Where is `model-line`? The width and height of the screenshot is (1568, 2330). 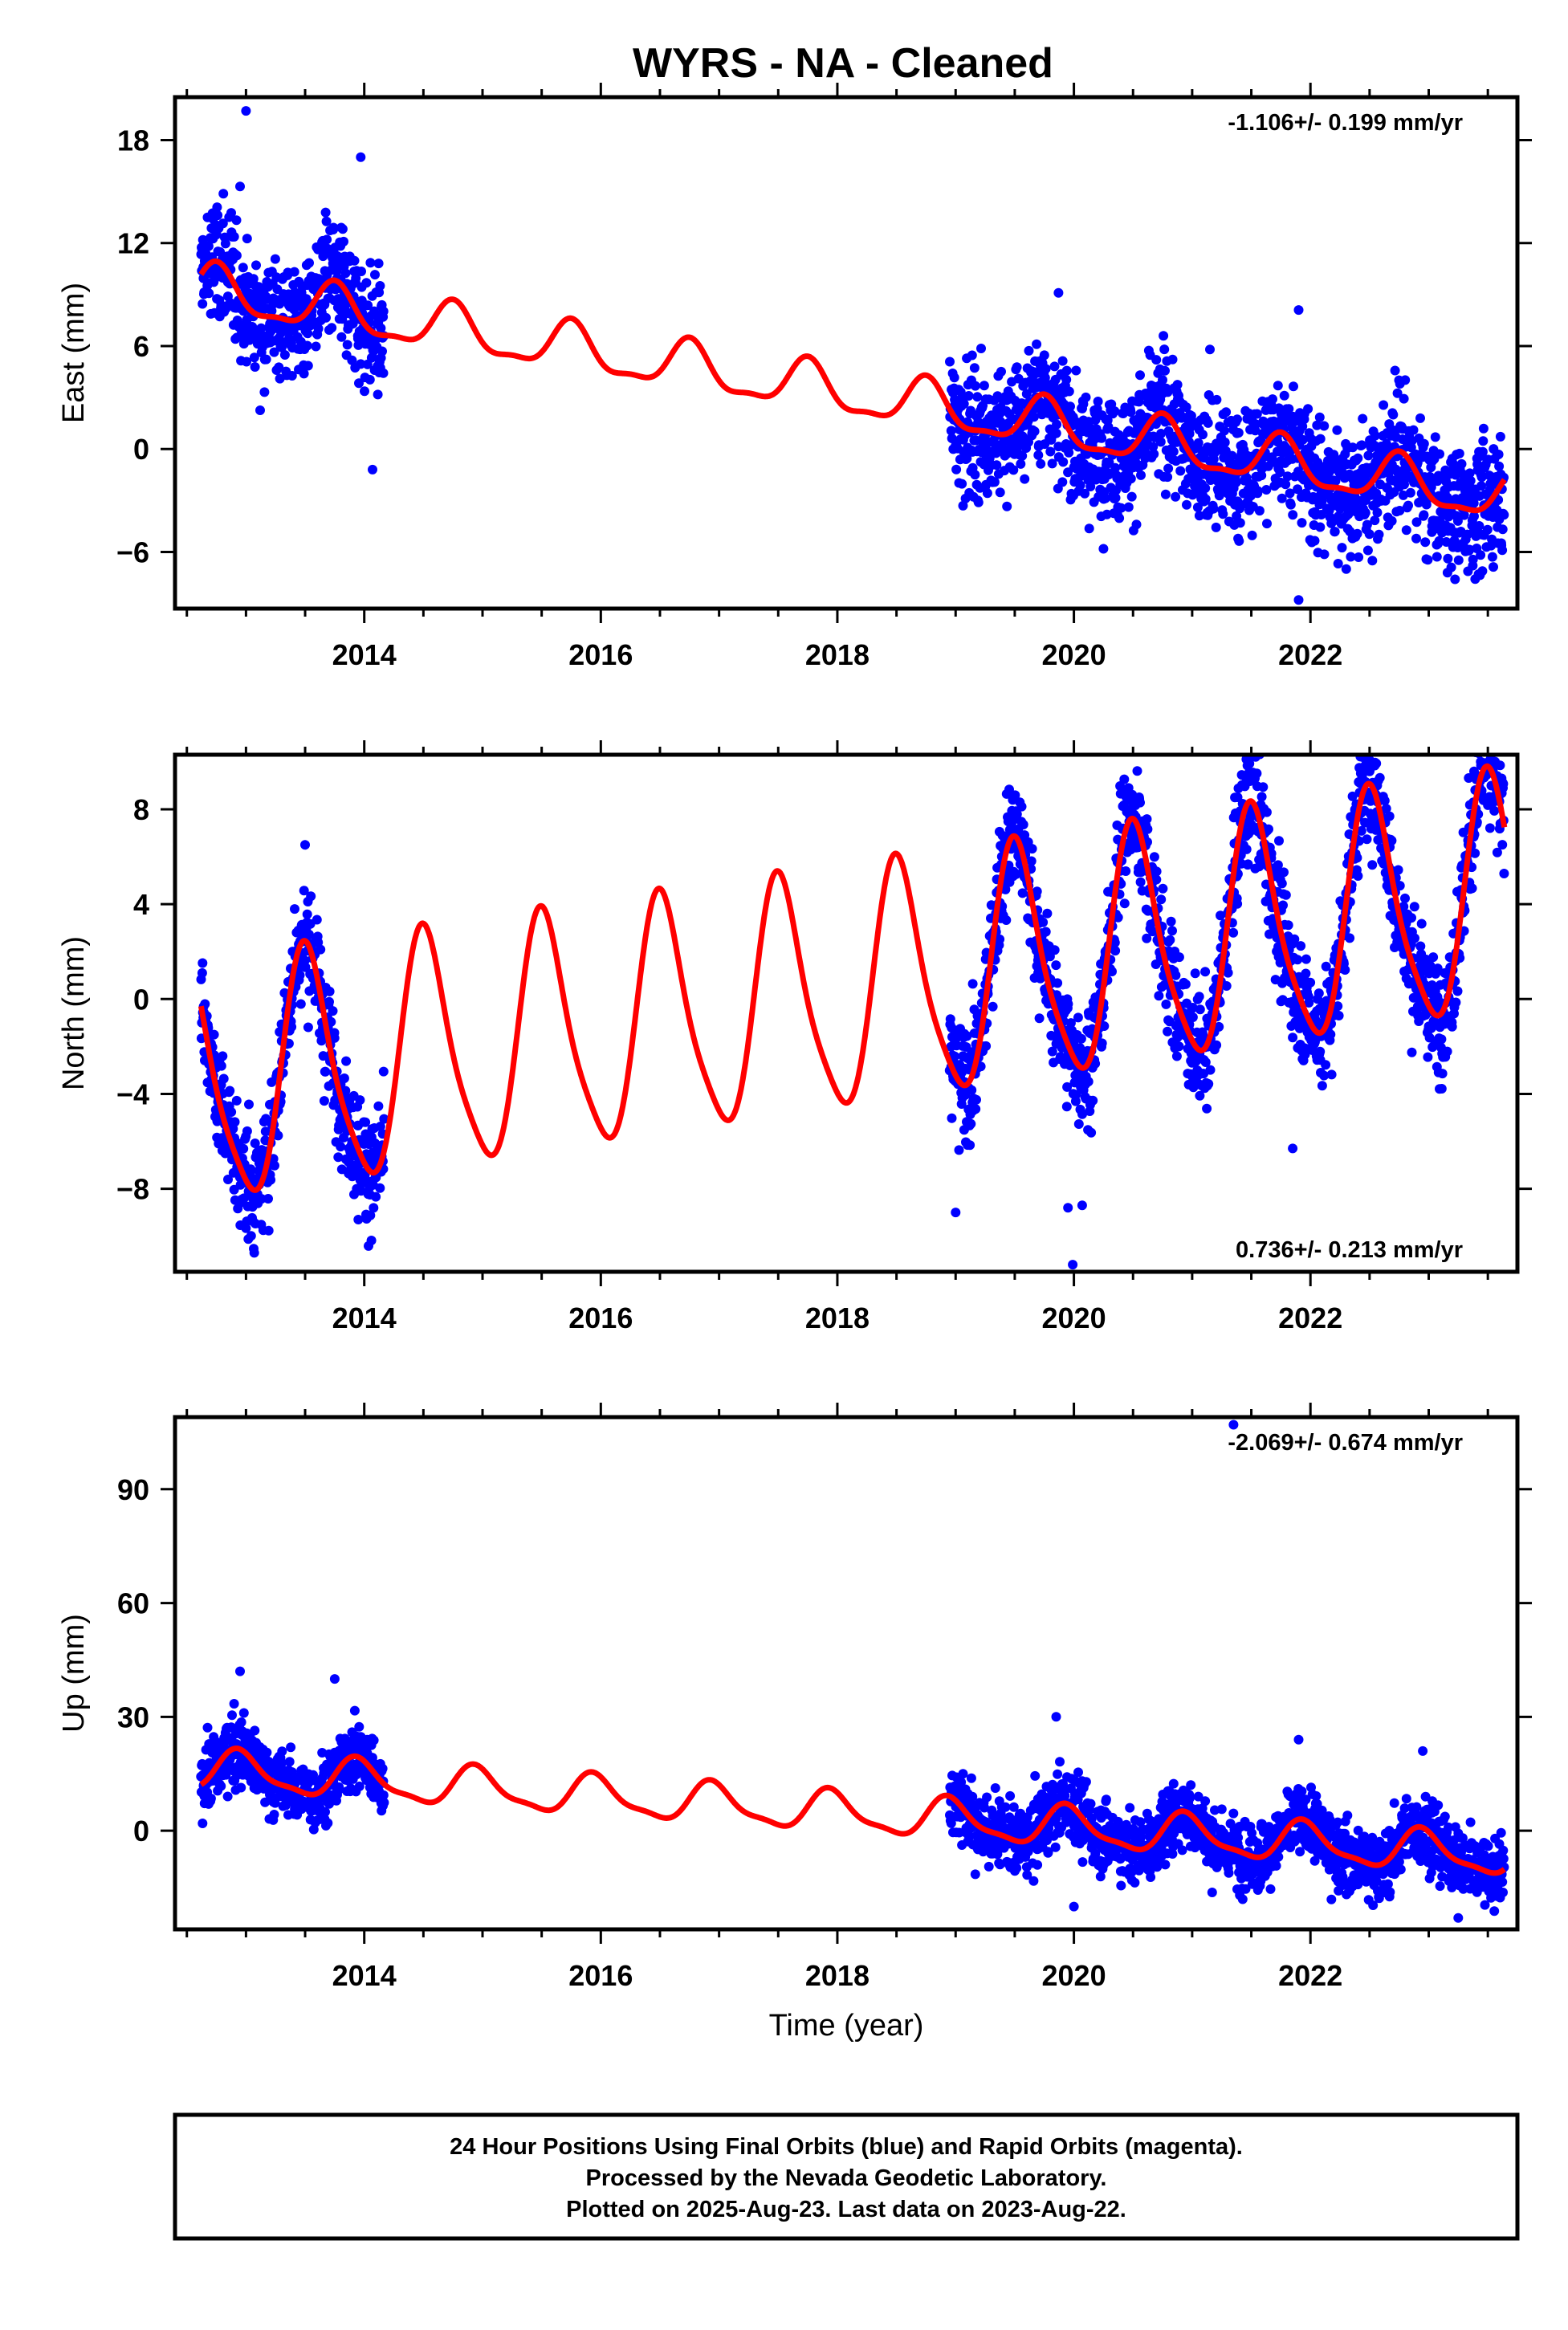
model-line is located at coordinates (852, 386).